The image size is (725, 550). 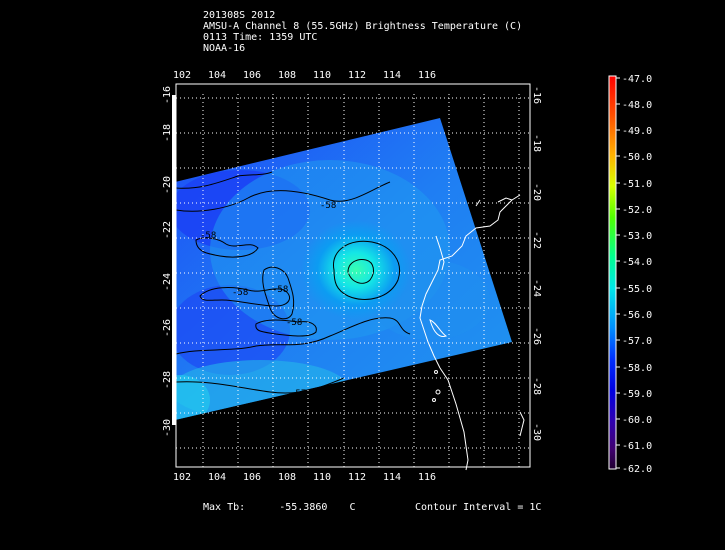 What do you see at coordinates (472, 332) in the screenshot?
I see `coastline` at bounding box center [472, 332].